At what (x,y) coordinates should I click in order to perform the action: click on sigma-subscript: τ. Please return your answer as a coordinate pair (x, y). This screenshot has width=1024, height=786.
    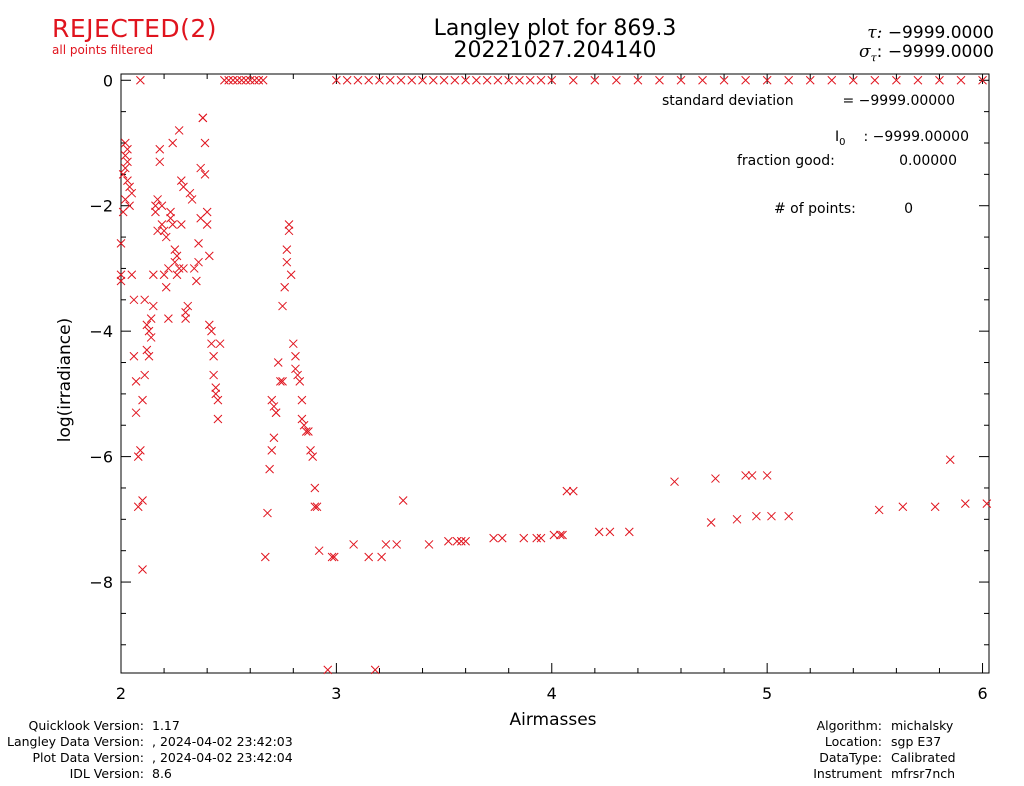
    Looking at the image, I should click on (873, 58).